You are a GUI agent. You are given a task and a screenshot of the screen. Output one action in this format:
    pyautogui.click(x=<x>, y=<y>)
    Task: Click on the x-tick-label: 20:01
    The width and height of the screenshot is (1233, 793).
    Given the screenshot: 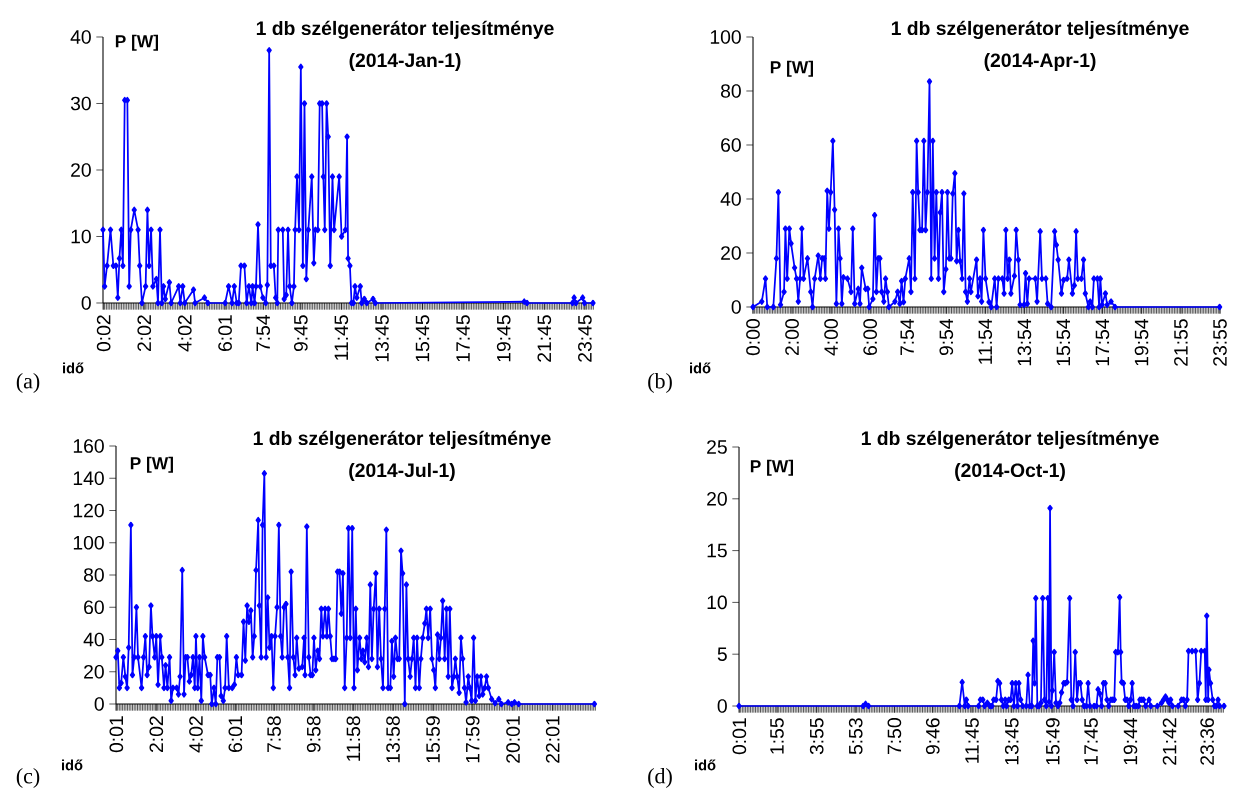 What is the action you would take?
    pyautogui.click(x=513, y=739)
    